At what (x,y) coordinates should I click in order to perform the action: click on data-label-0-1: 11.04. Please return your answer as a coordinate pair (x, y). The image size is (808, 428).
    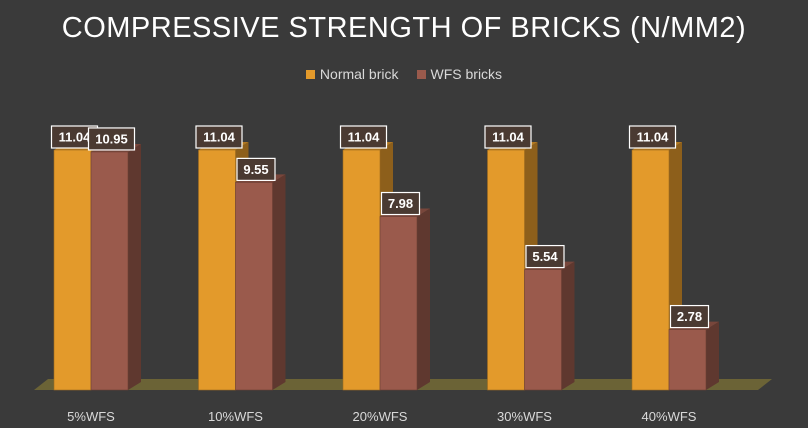
    Looking at the image, I should click on (219, 137).